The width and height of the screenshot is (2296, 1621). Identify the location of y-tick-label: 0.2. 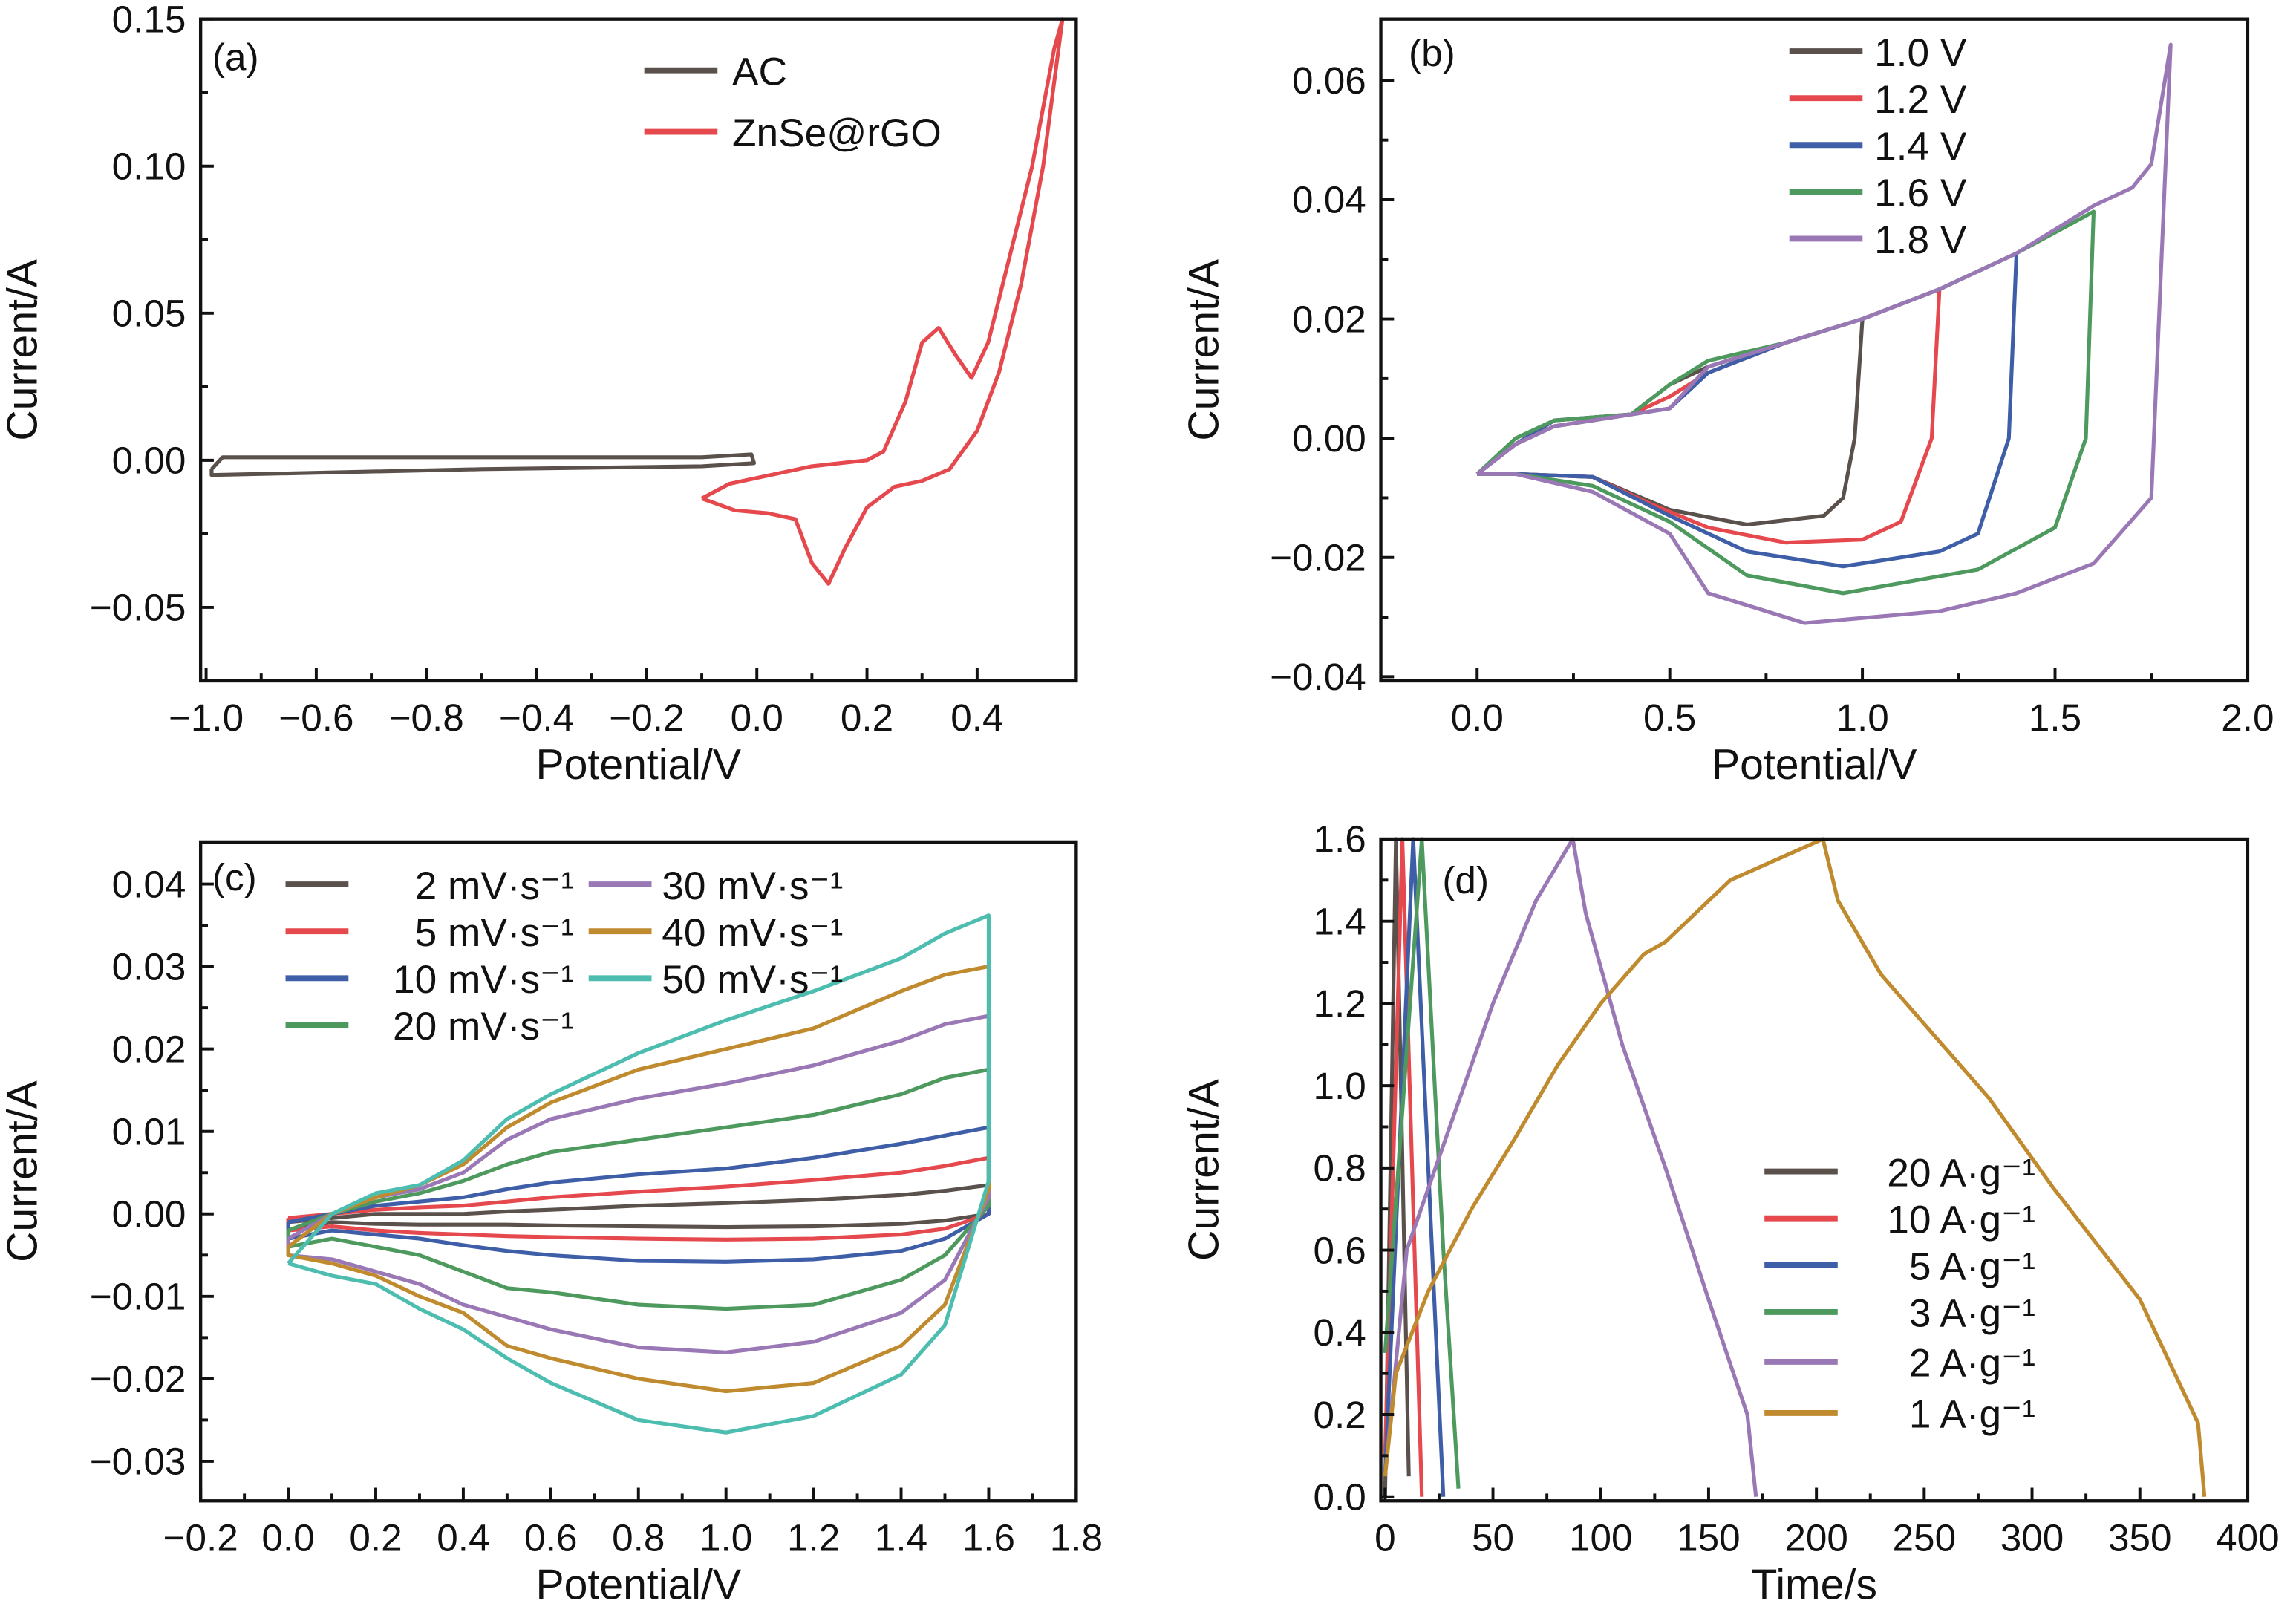
(1340, 1415).